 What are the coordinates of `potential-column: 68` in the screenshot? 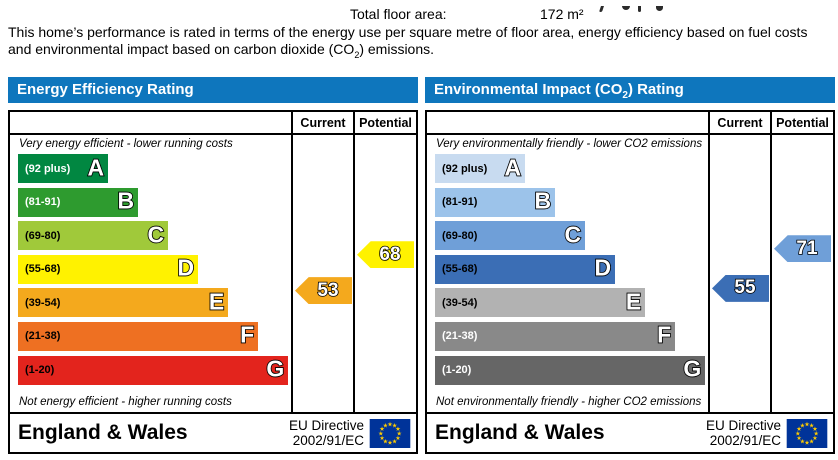 It's located at (384, 273).